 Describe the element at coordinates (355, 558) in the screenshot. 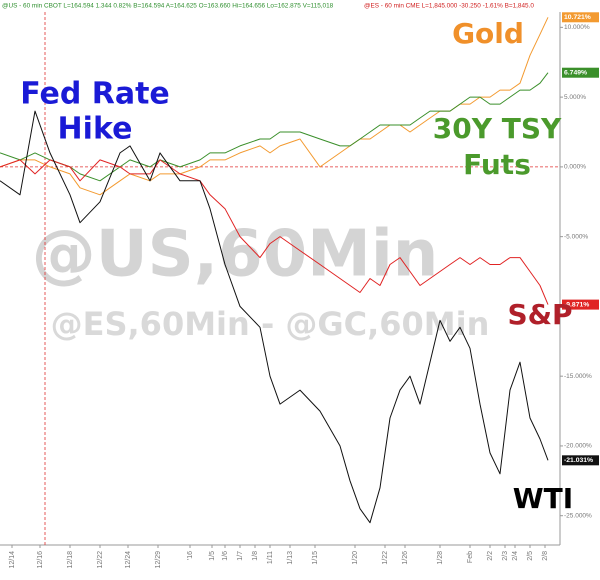

I see `x-tick-label: 1/20` at that location.